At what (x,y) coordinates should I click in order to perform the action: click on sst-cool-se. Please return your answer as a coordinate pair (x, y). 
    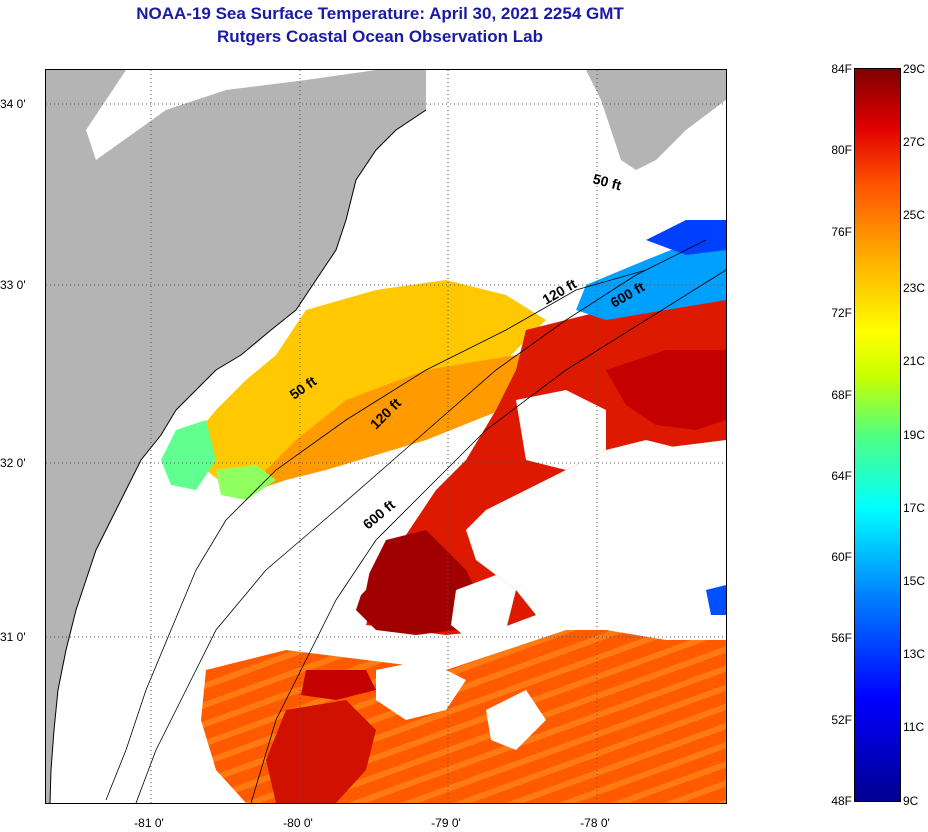
    Looking at the image, I should click on (716, 600).